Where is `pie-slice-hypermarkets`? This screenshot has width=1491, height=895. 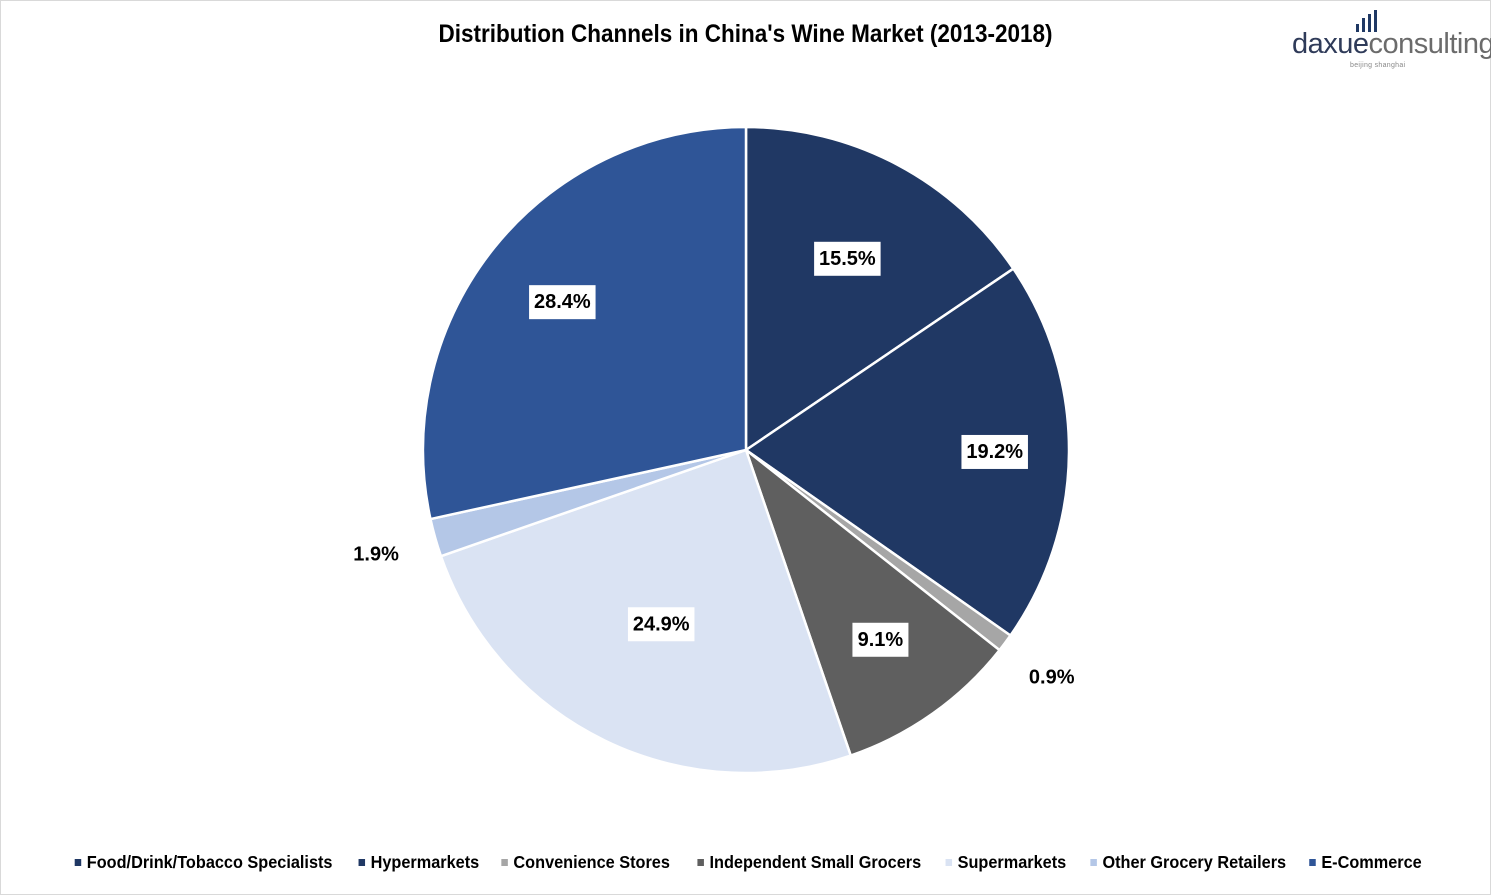
pie-slice-hypermarkets is located at coordinates (907, 452).